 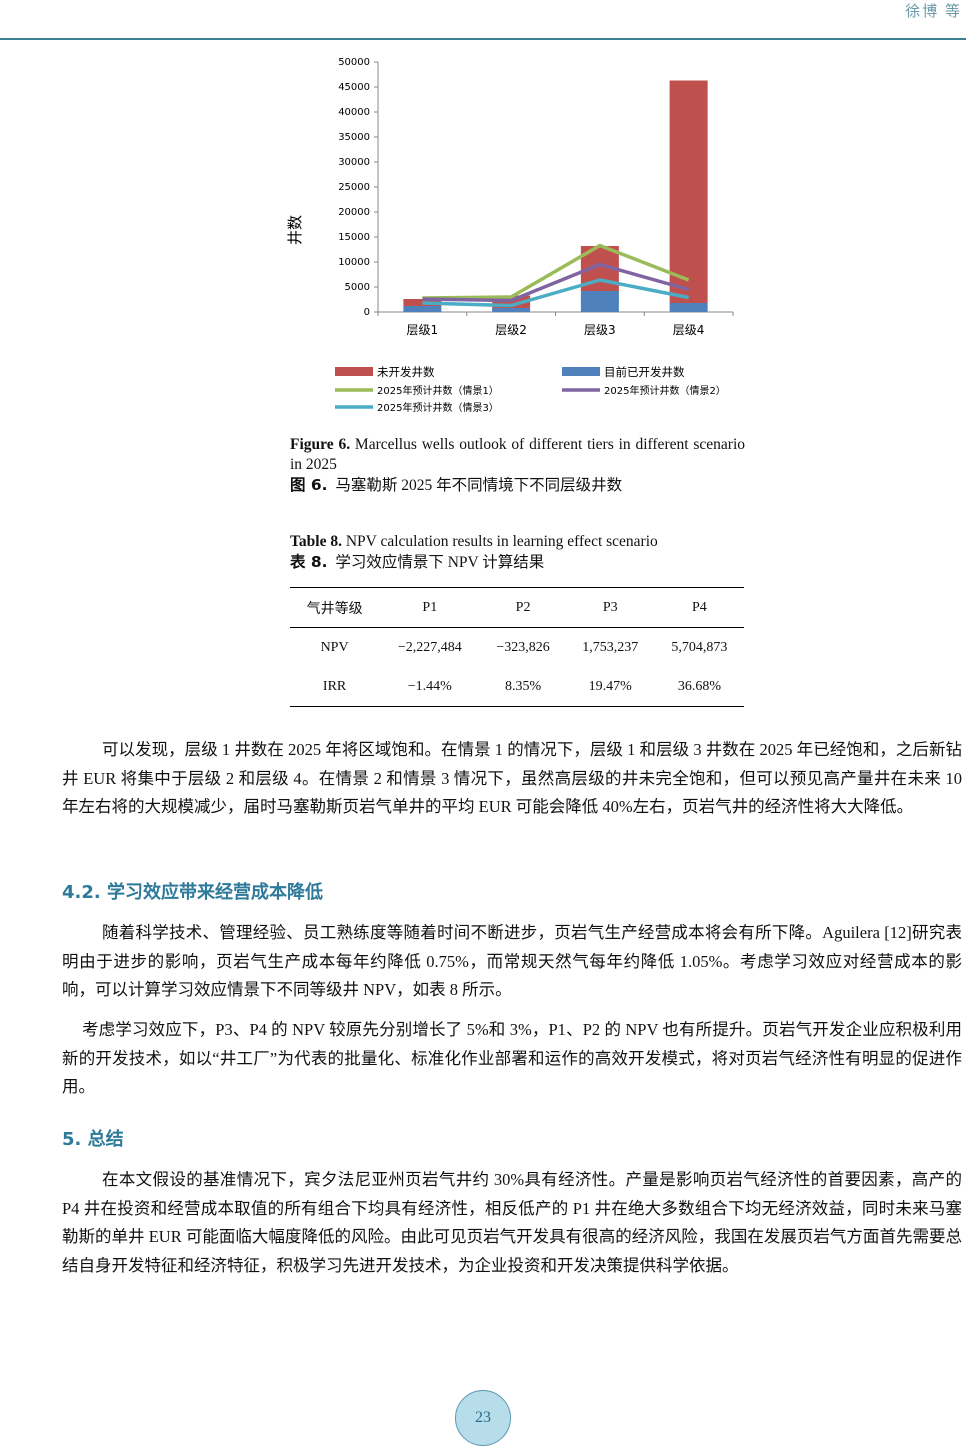 I want to click on legend-label: 2025年预计井数（情景3）, so click(x=438, y=407).